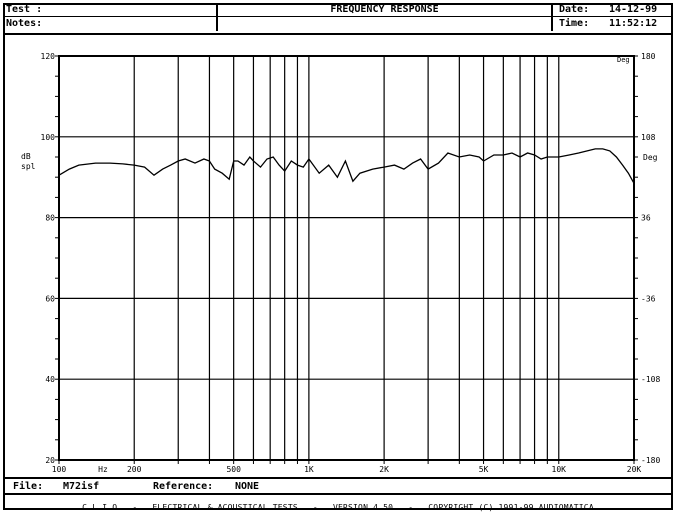 The image size is (680, 515). What do you see at coordinates (484, 469) in the screenshot?
I see `x-tick-label: 5K` at bounding box center [484, 469].